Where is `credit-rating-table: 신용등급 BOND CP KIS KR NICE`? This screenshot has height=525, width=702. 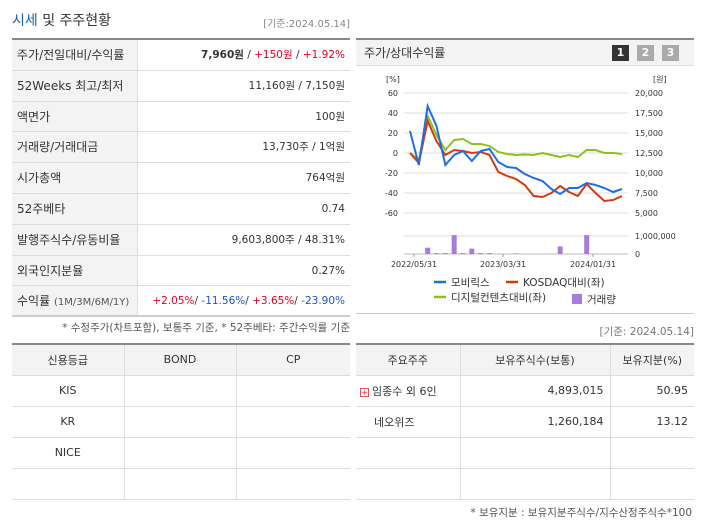
credit-rating-table: 신용등급 BOND CP KIS KR NICE is located at coordinates (181, 421).